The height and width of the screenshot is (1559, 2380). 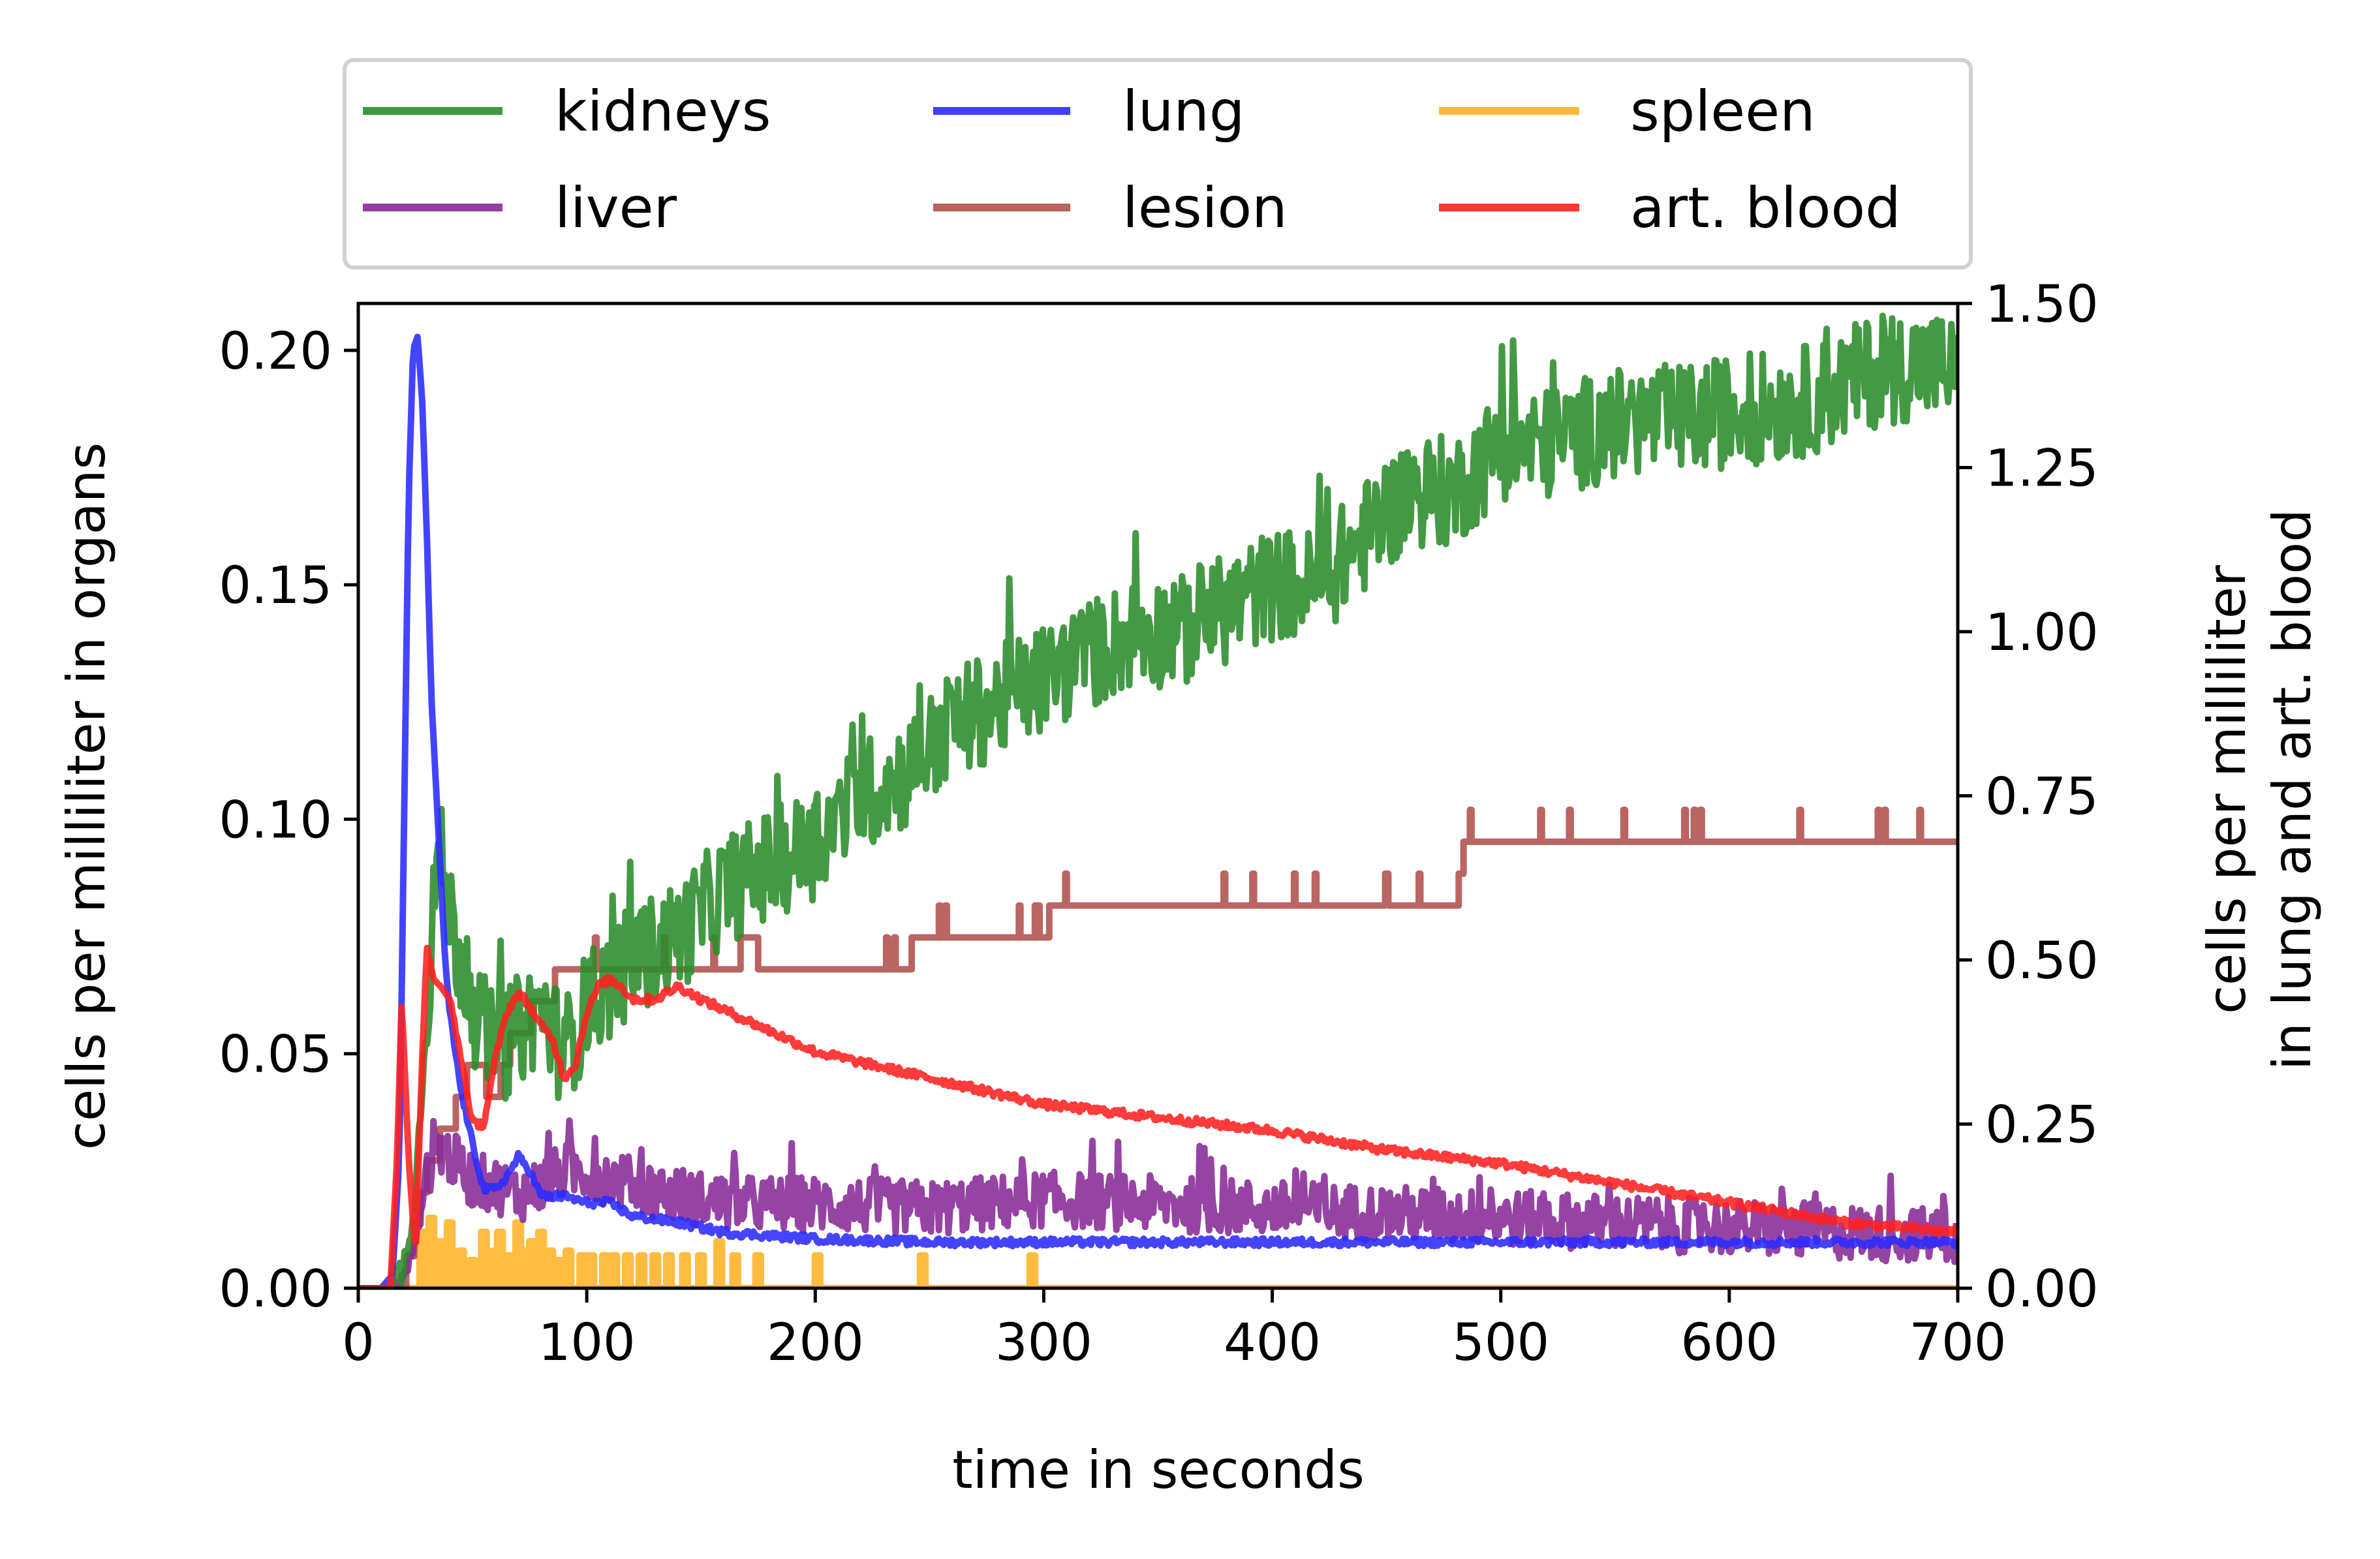 What do you see at coordinates (616, 208) in the screenshot?
I see `legend-label-liver: liver` at bounding box center [616, 208].